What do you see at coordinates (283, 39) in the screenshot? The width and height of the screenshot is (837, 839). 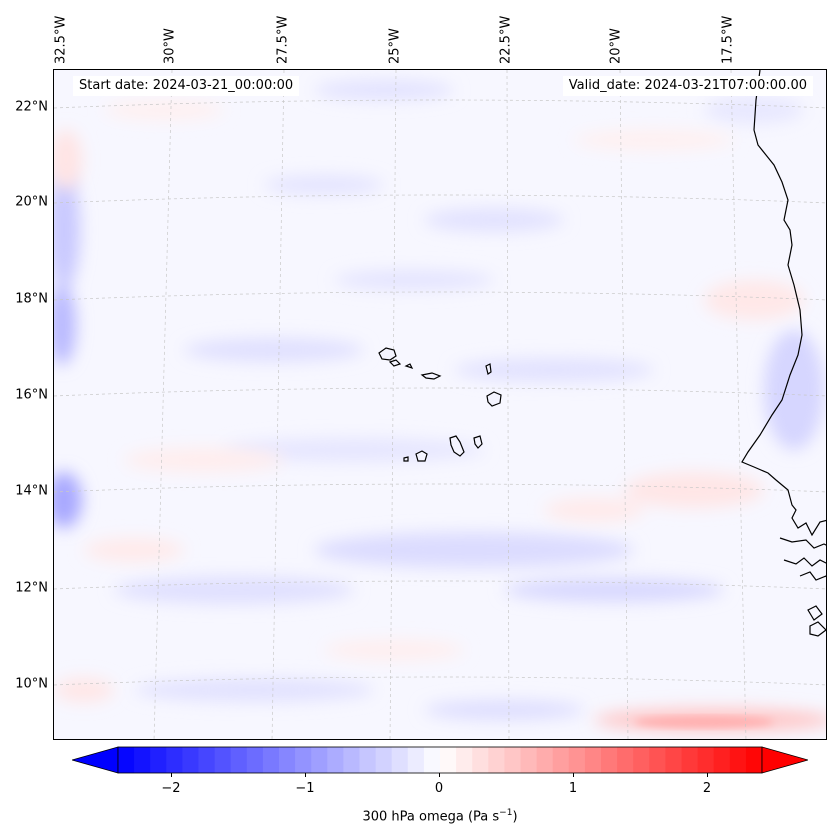 I see `lon-label-27.5w: 27.5°W` at bounding box center [283, 39].